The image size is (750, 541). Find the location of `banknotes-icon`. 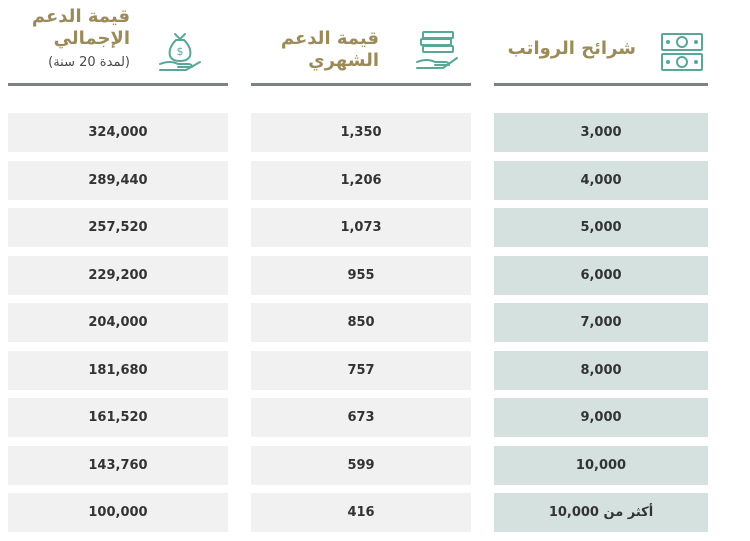

banknotes-icon is located at coordinates (682, 52).